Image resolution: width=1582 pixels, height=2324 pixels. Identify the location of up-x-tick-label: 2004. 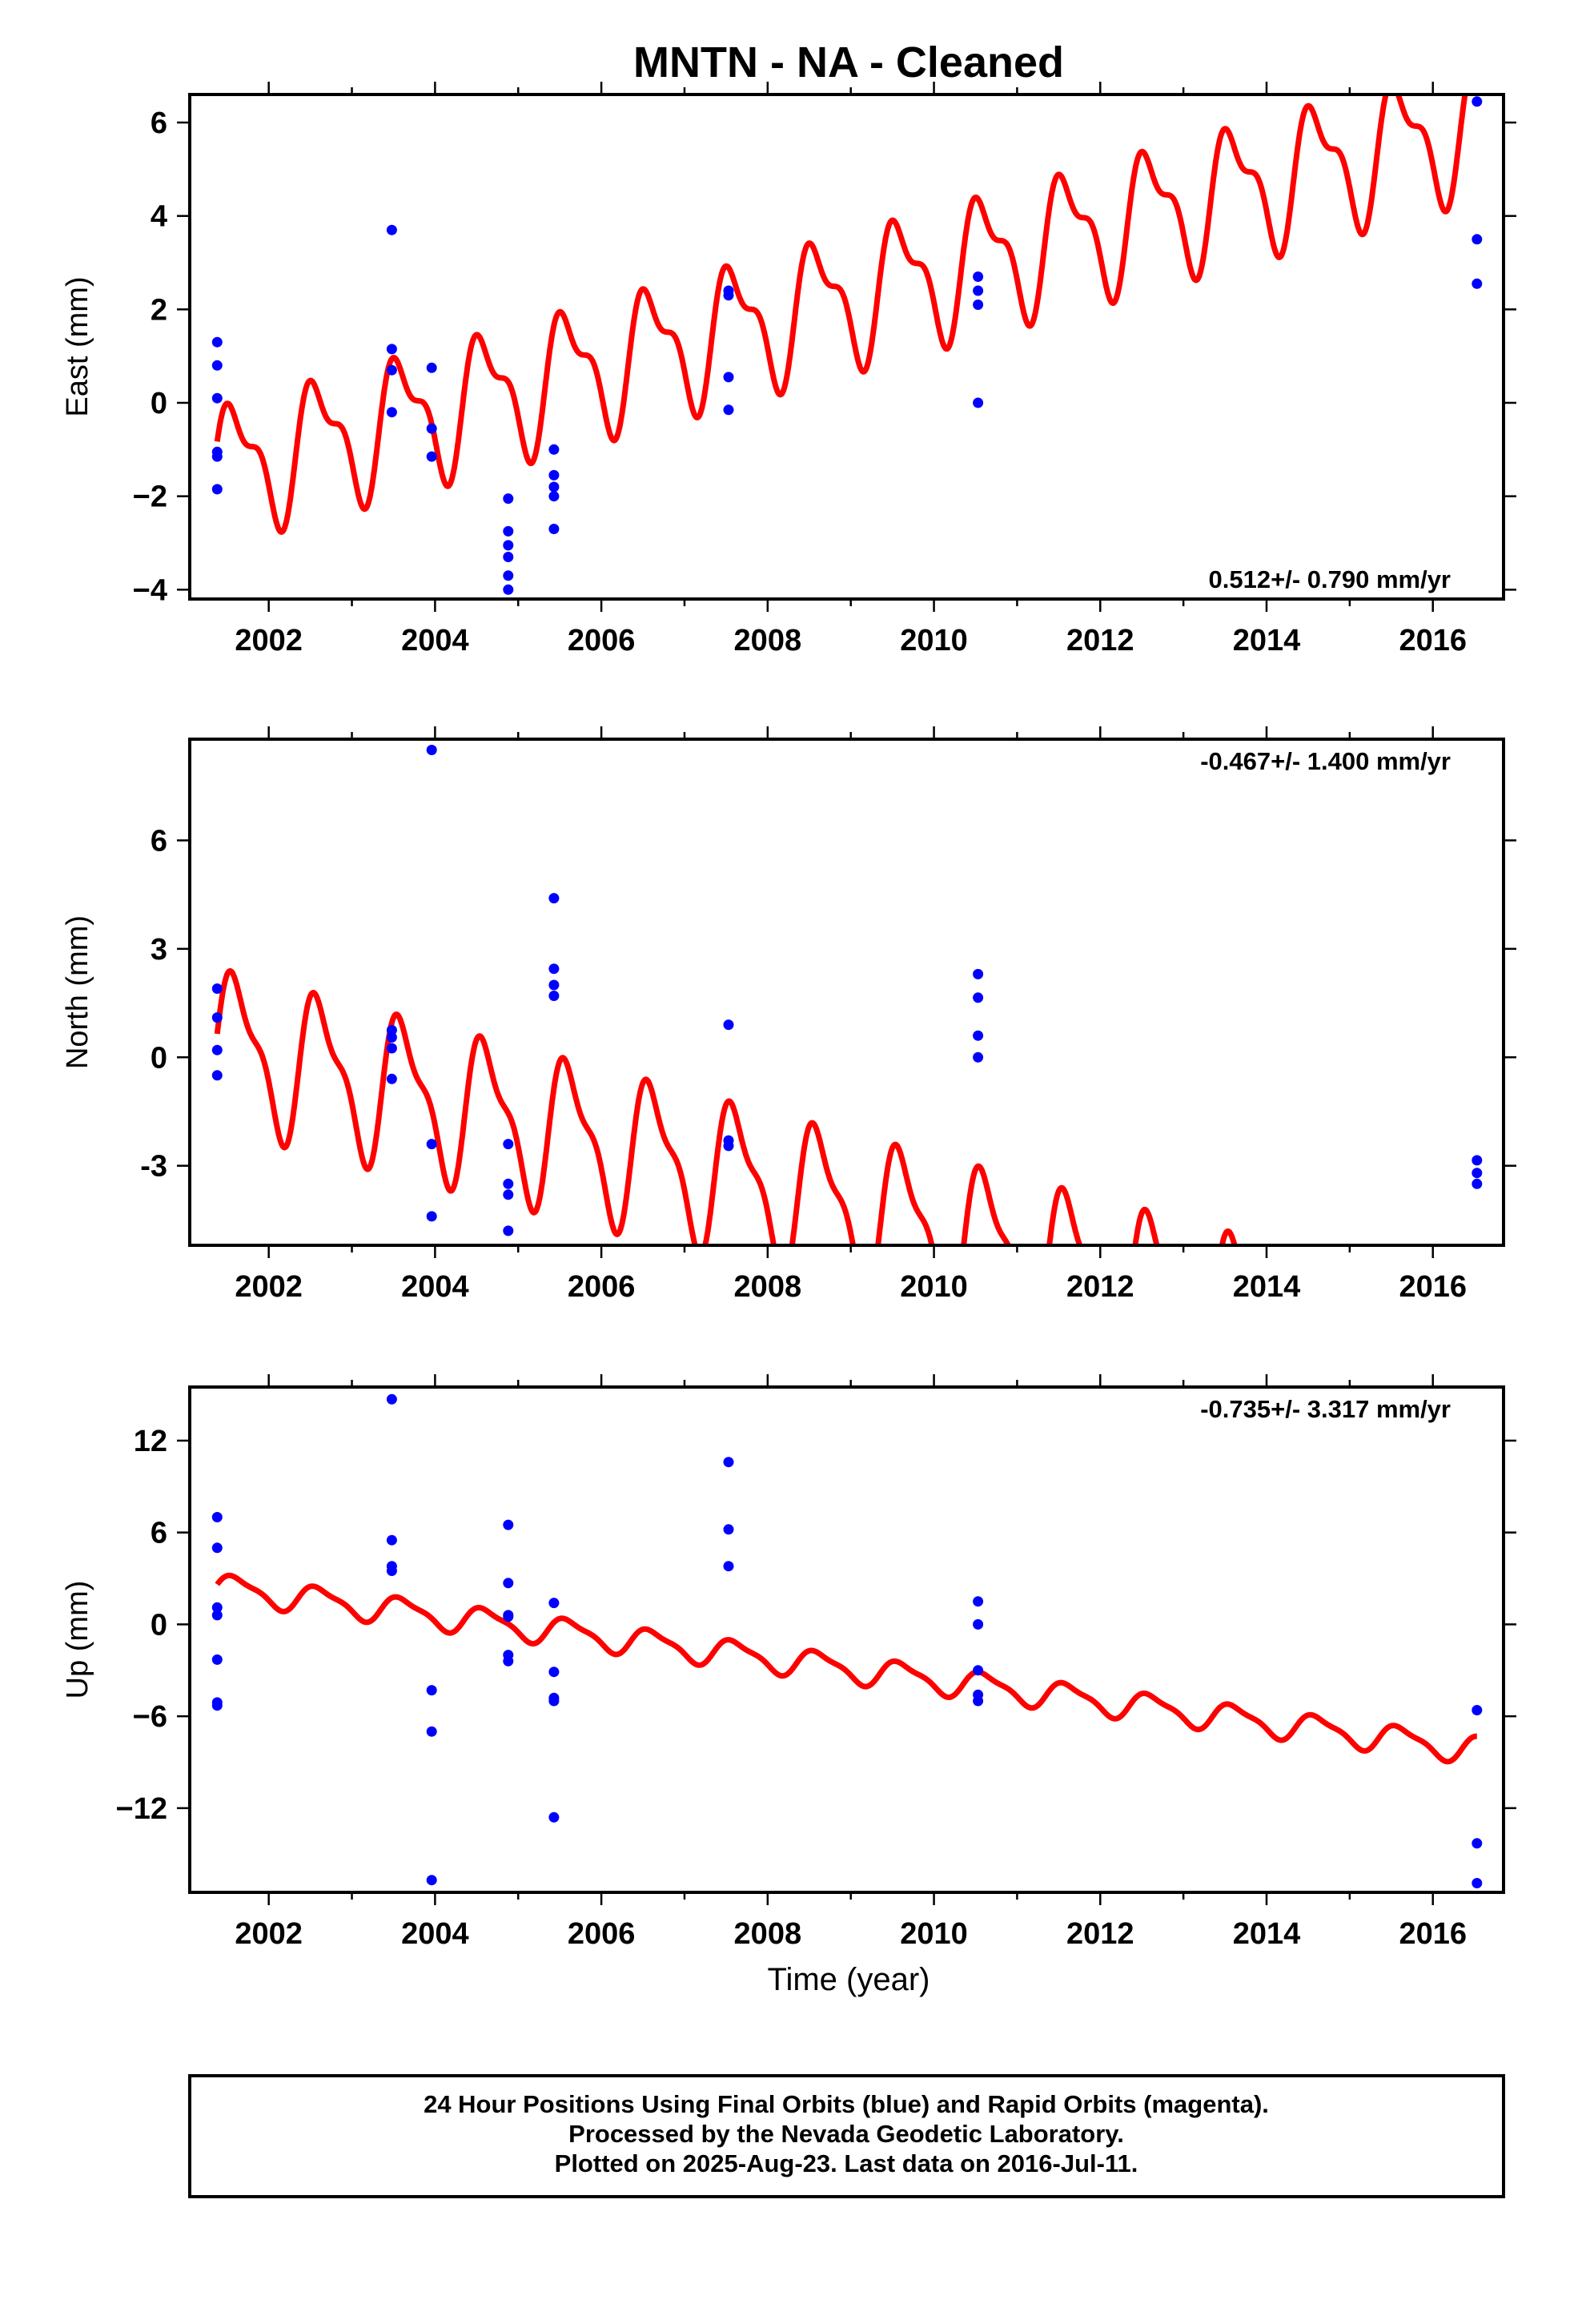
(435, 1934).